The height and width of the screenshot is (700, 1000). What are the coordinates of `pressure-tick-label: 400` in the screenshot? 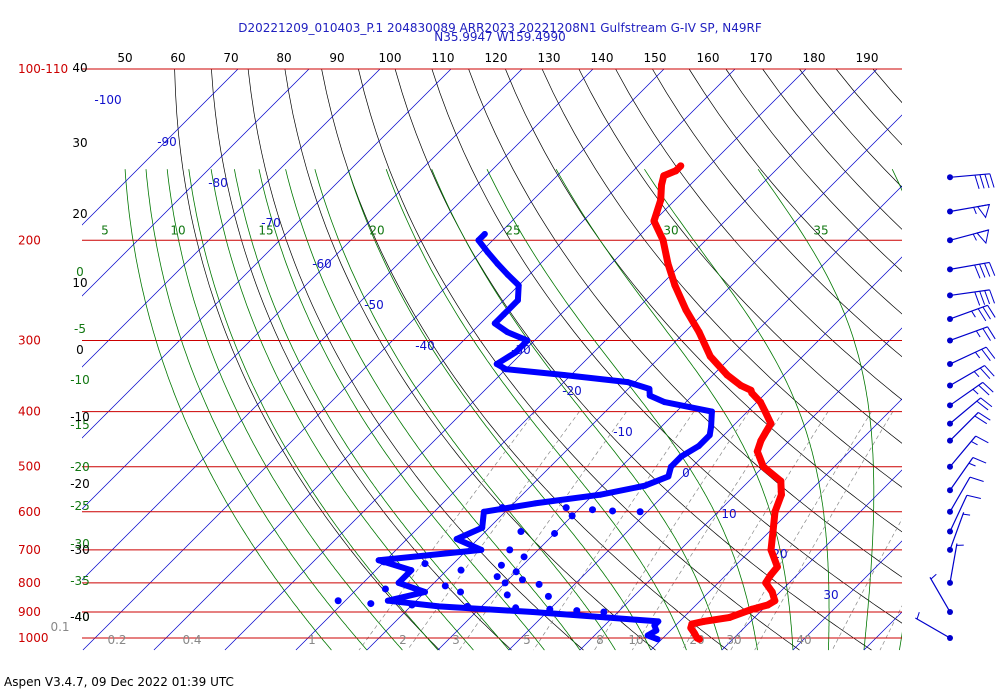 It's located at (29, 412).